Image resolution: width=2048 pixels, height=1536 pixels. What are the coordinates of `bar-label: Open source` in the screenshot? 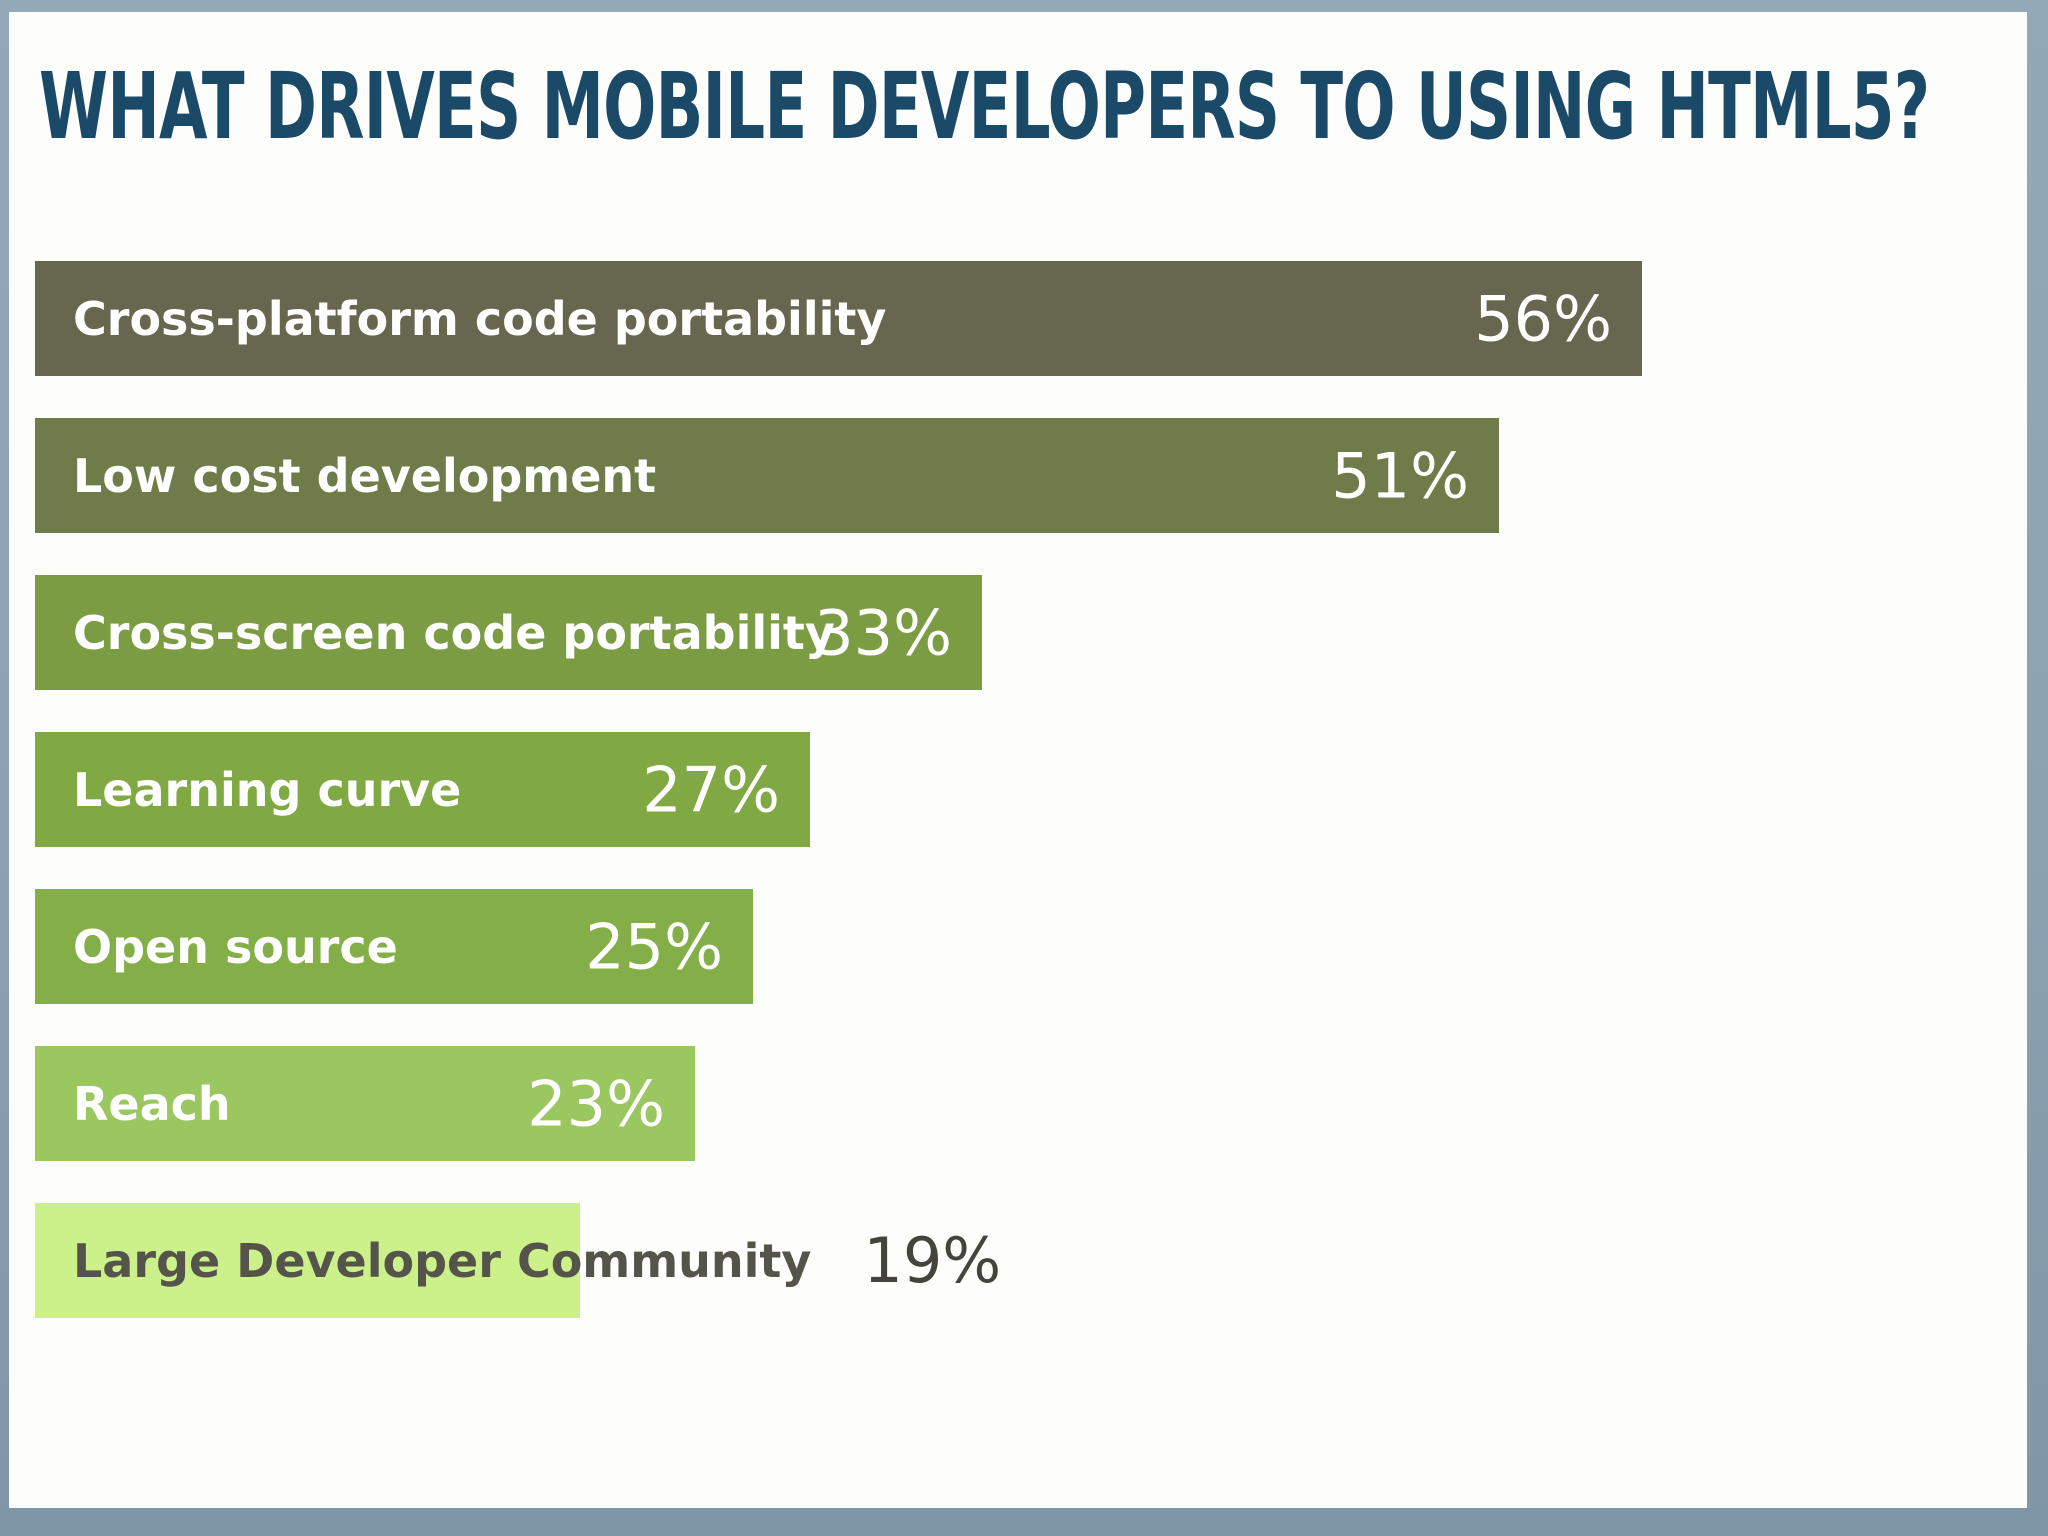 It's located at (235, 946).